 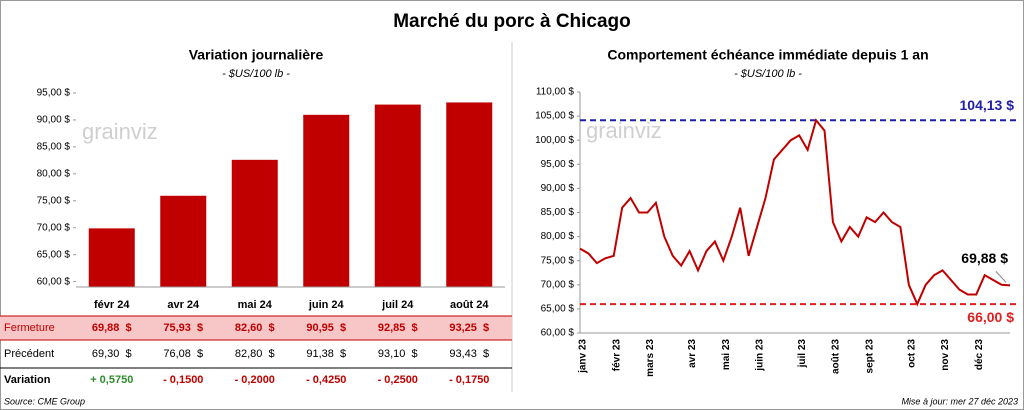 I want to click on page-title: Marché du porc à Chicago, so click(x=512, y=21).